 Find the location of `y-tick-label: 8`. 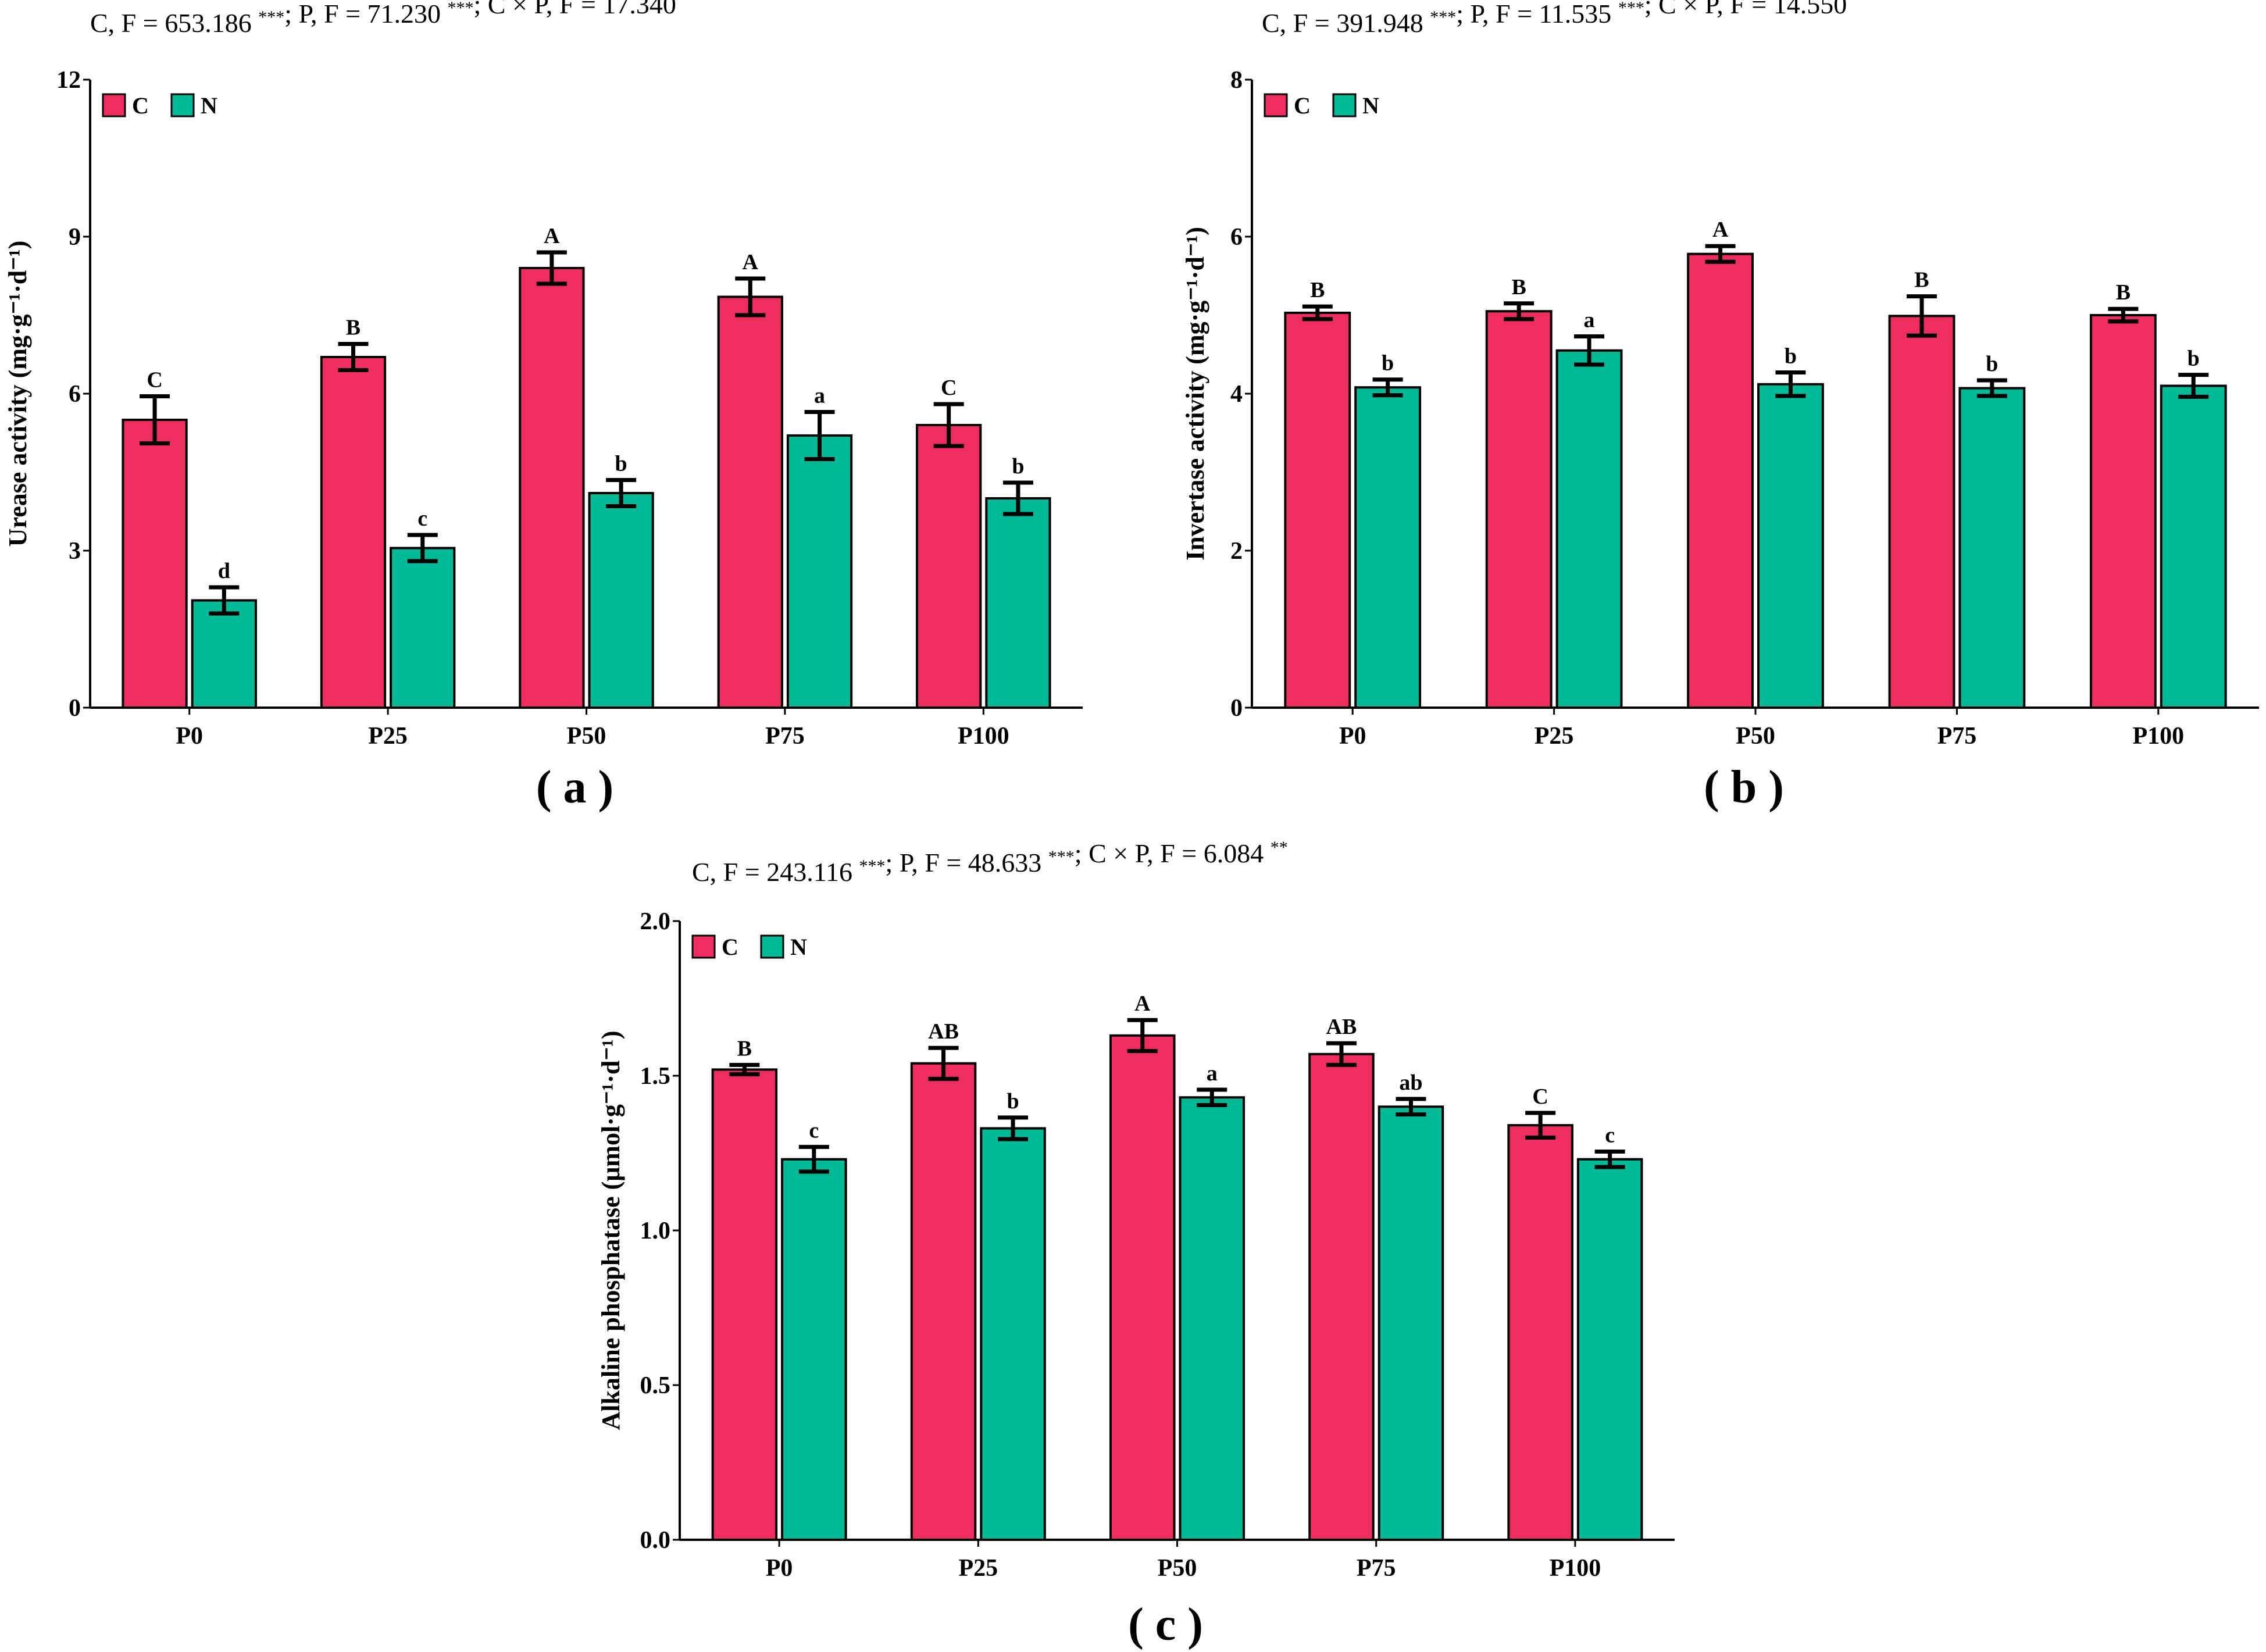

y-tick-label: 8 is located at coordinates (1236, 80).